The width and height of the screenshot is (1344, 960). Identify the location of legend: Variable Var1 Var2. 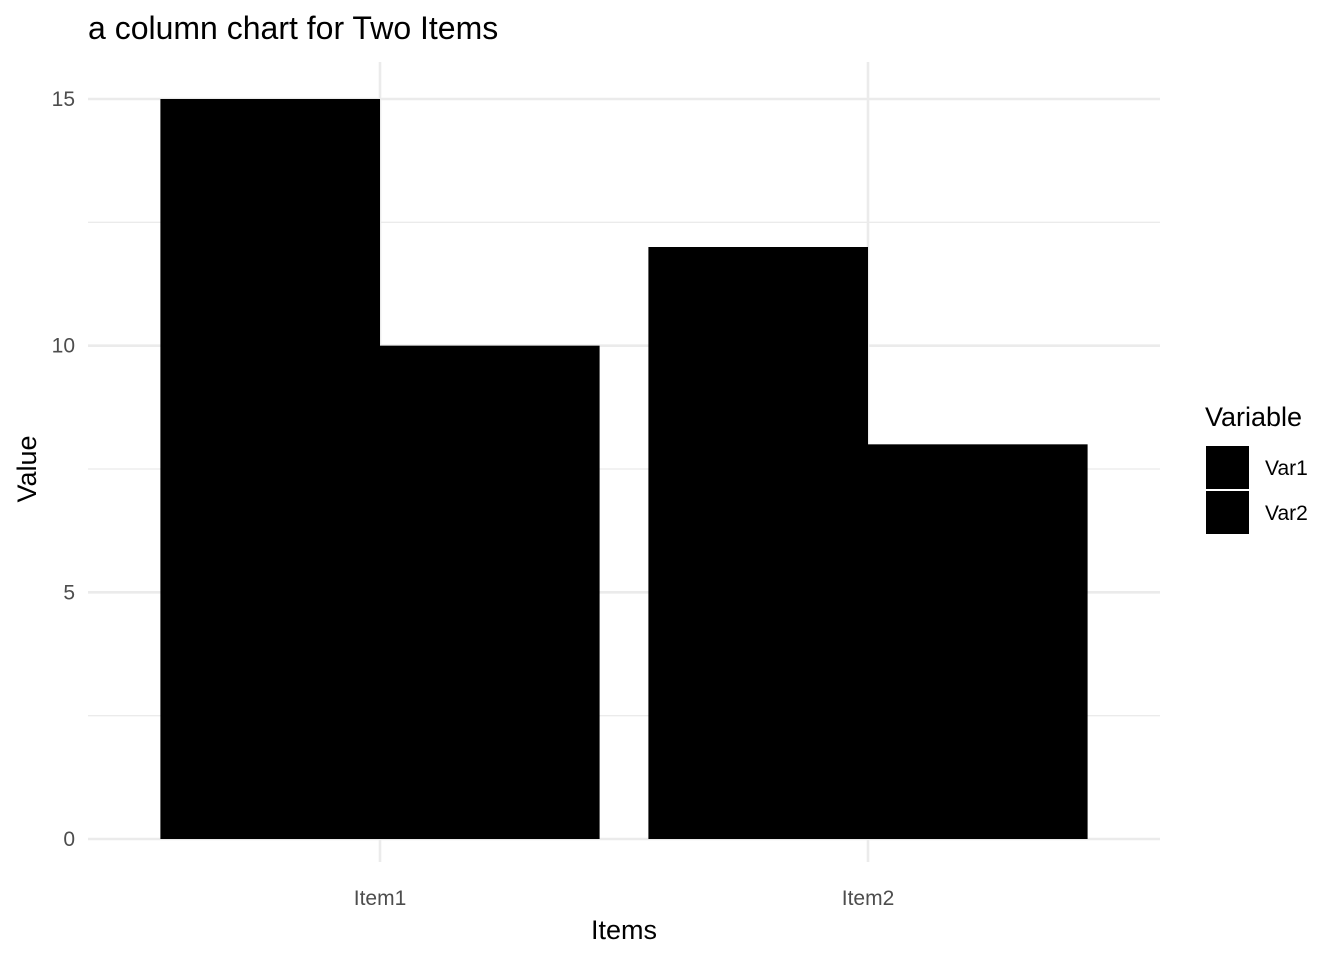
(1256, 468).